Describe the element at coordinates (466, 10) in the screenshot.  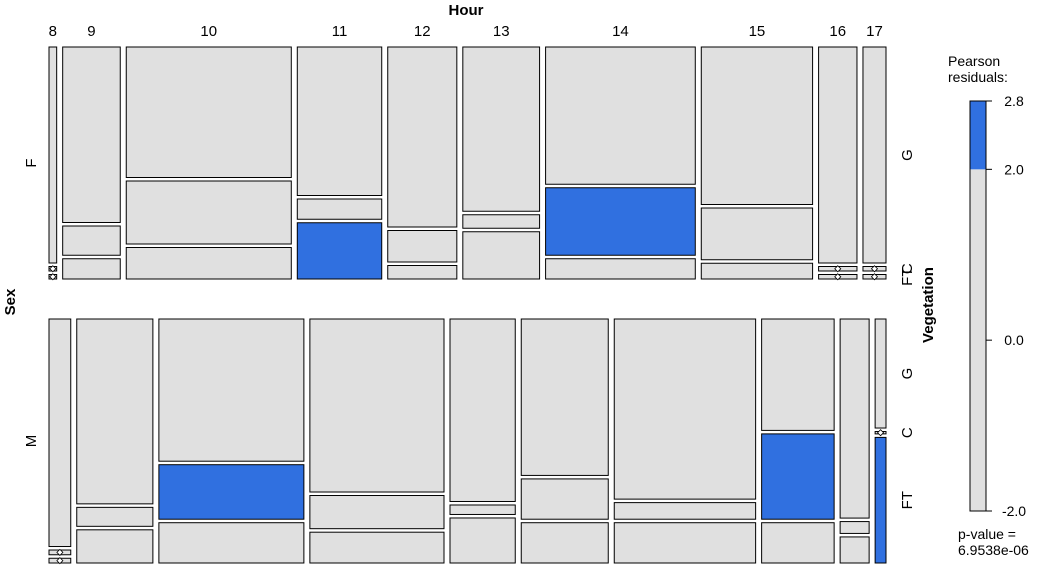
I see `hour-axis-title: Hour` at that location.